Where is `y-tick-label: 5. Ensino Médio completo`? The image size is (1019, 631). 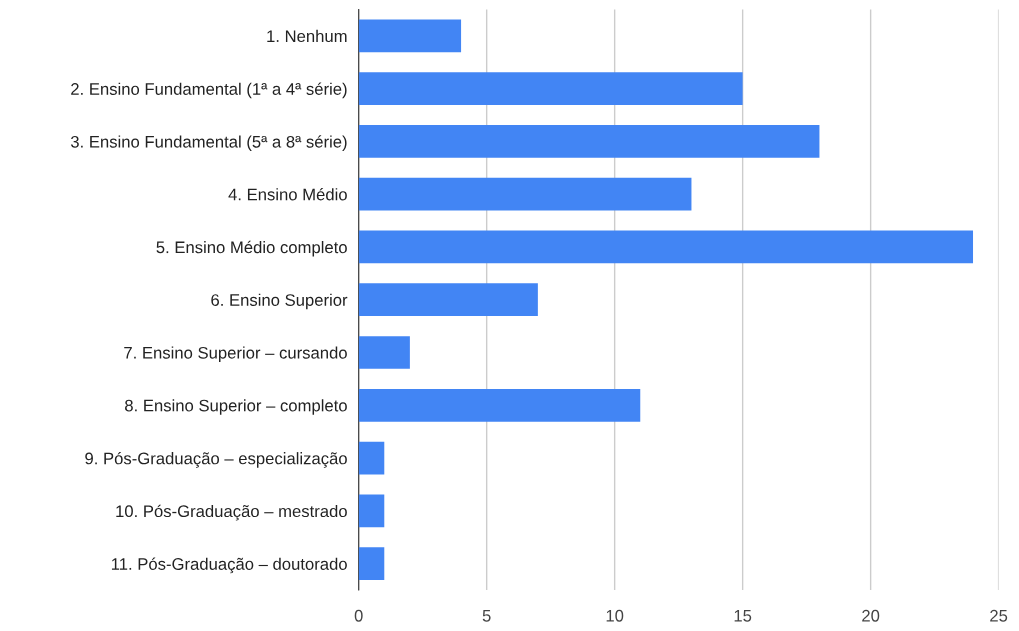 y-tick-label: 5. Ensino Médio completo is located at coordinates (251, 248).